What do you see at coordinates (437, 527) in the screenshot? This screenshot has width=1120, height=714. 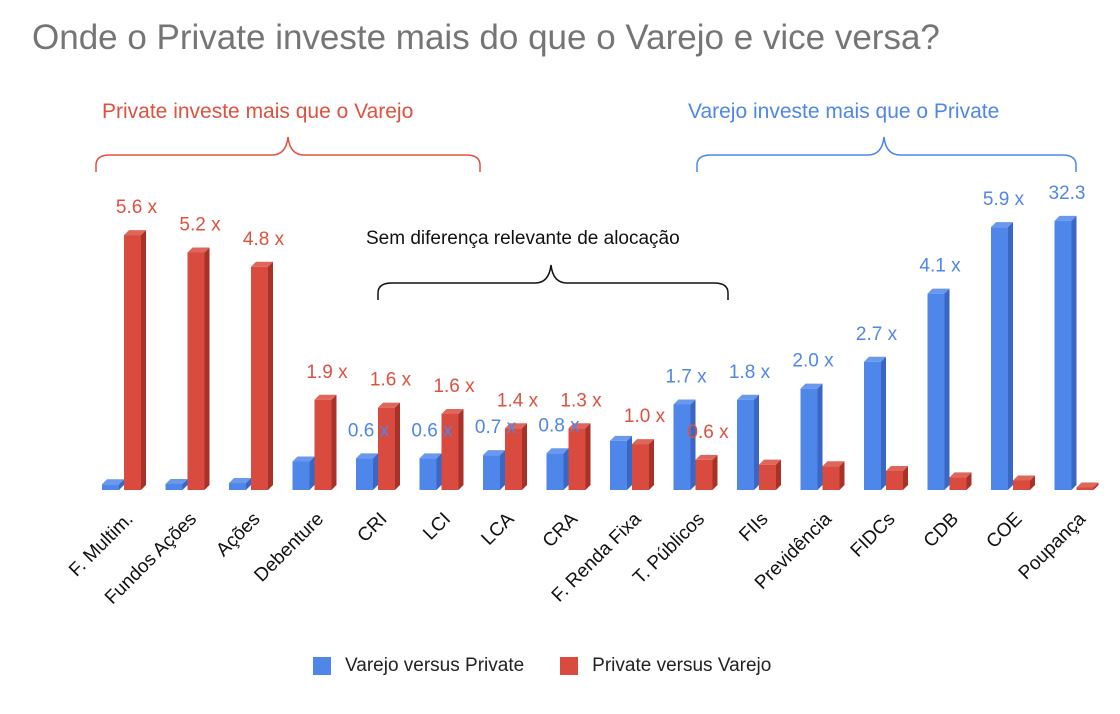 I see `x-tick-label: LCI` at bounding box center [437, 527].